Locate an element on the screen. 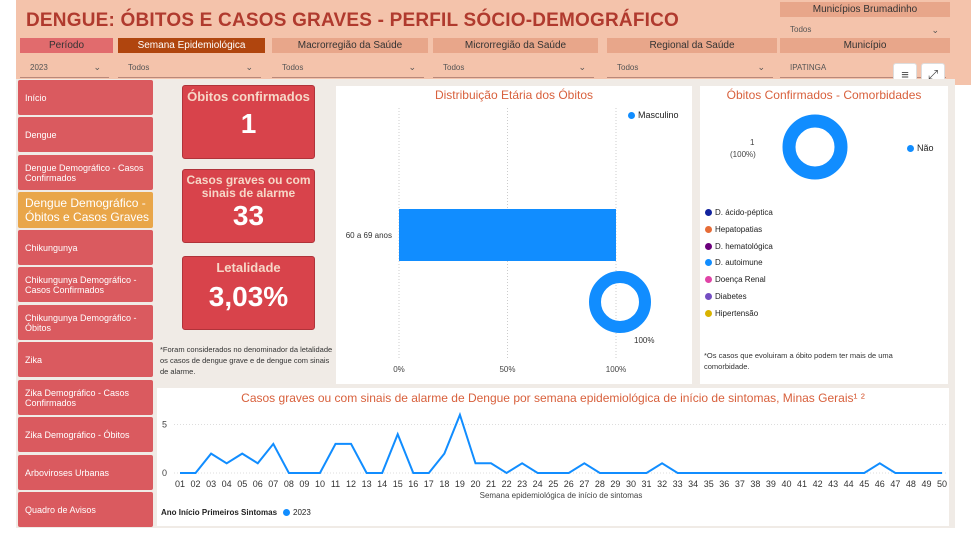  nav-item: Dengue Demográfico - Casos Confirmados is located at coordinates (85, 172).